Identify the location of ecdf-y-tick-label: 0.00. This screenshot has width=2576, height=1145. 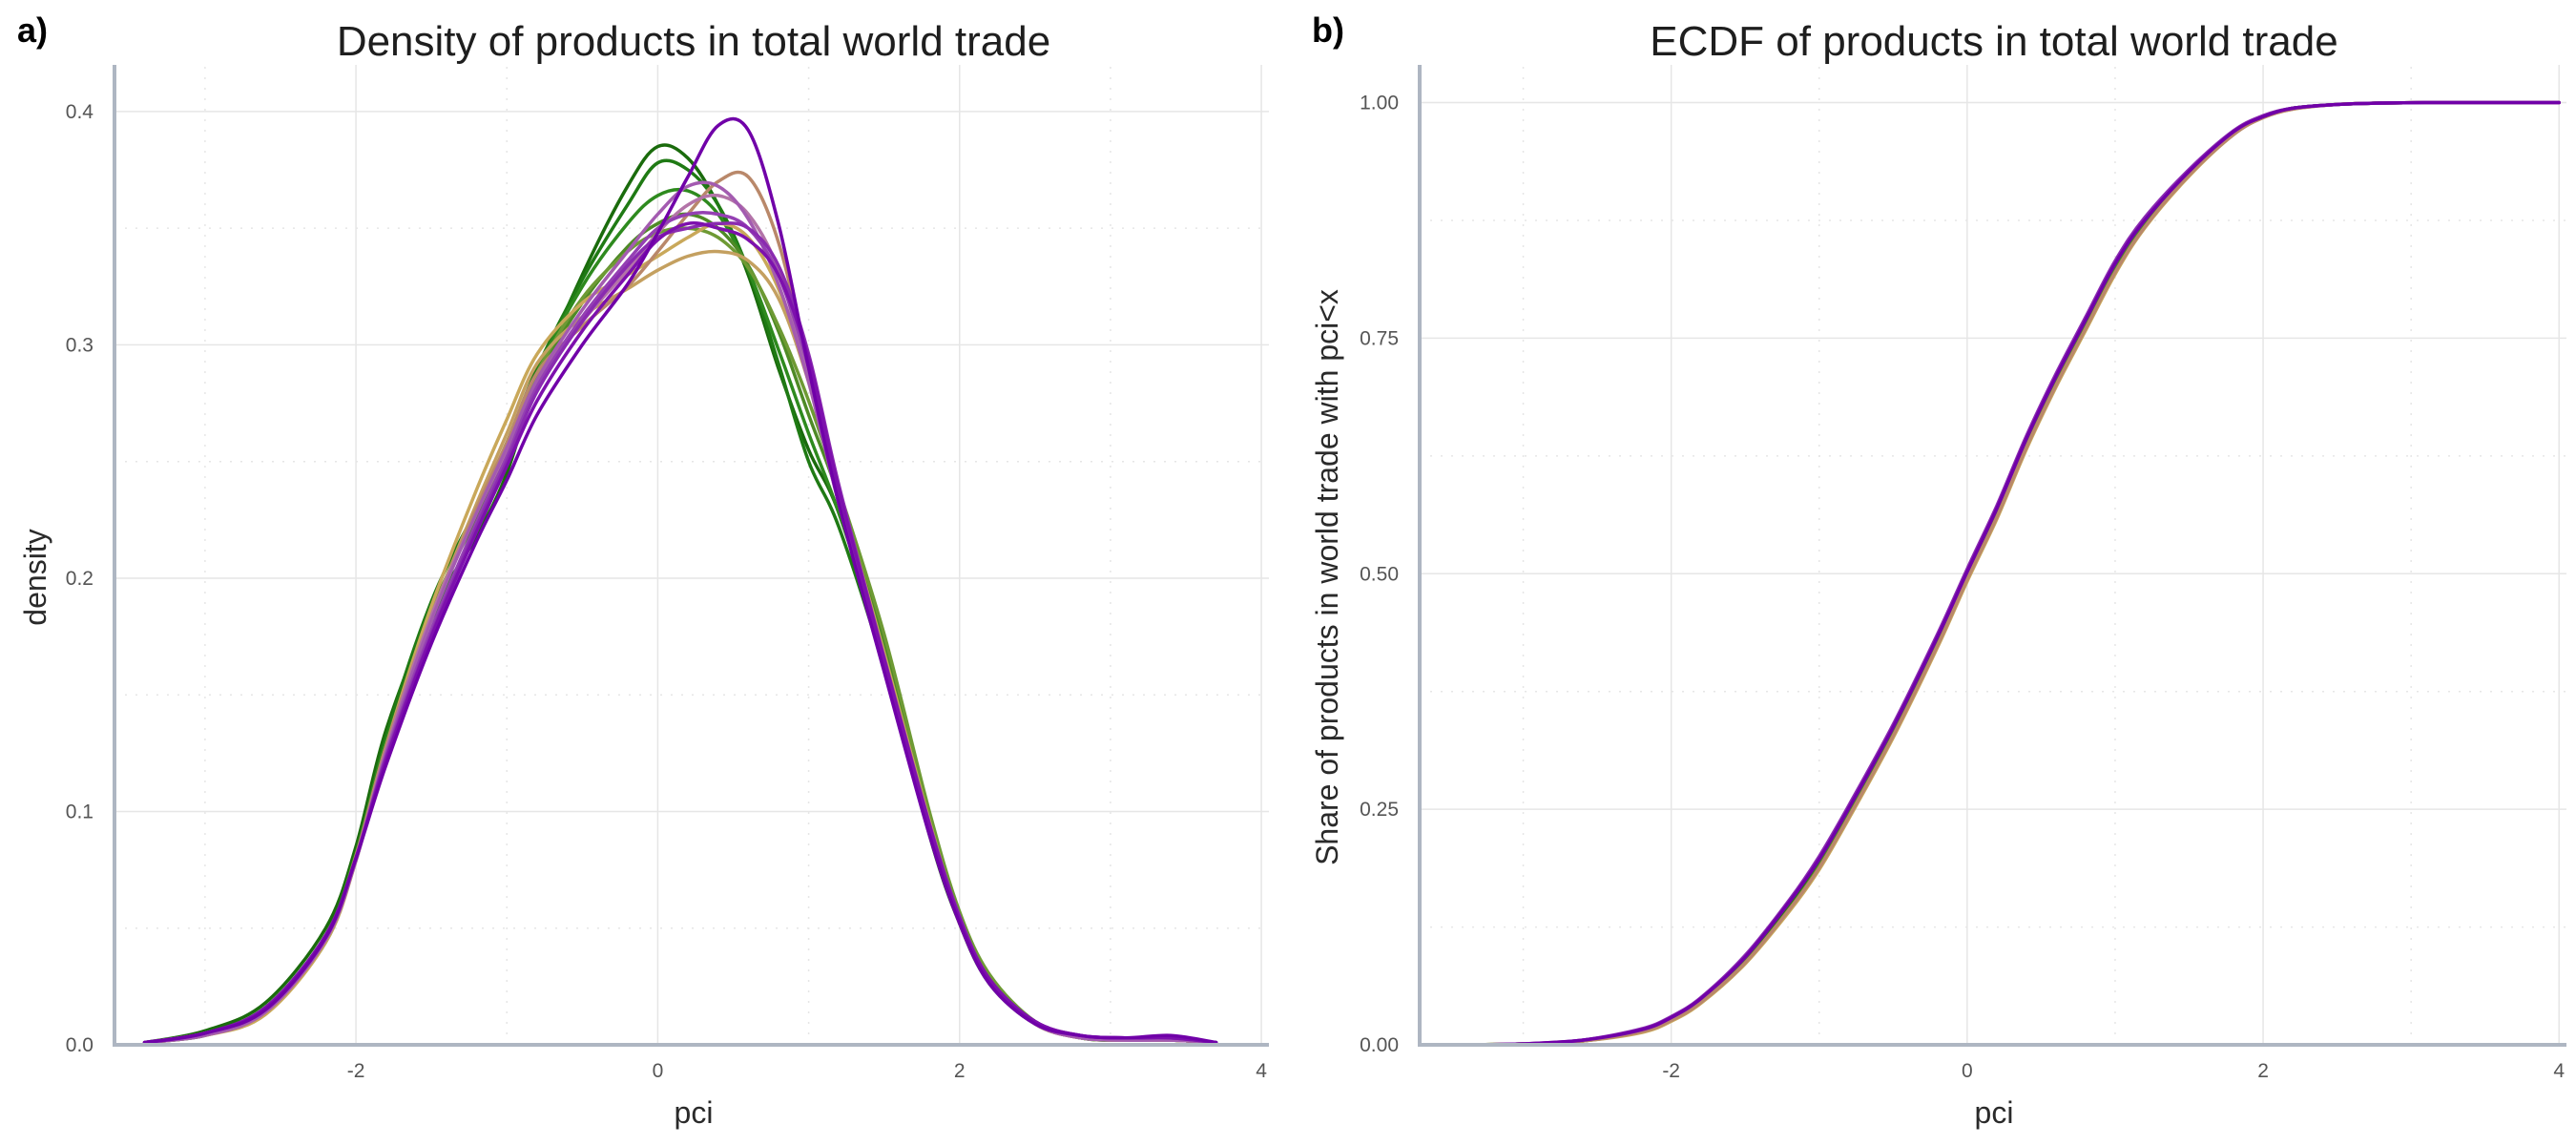
(1379, 1045).